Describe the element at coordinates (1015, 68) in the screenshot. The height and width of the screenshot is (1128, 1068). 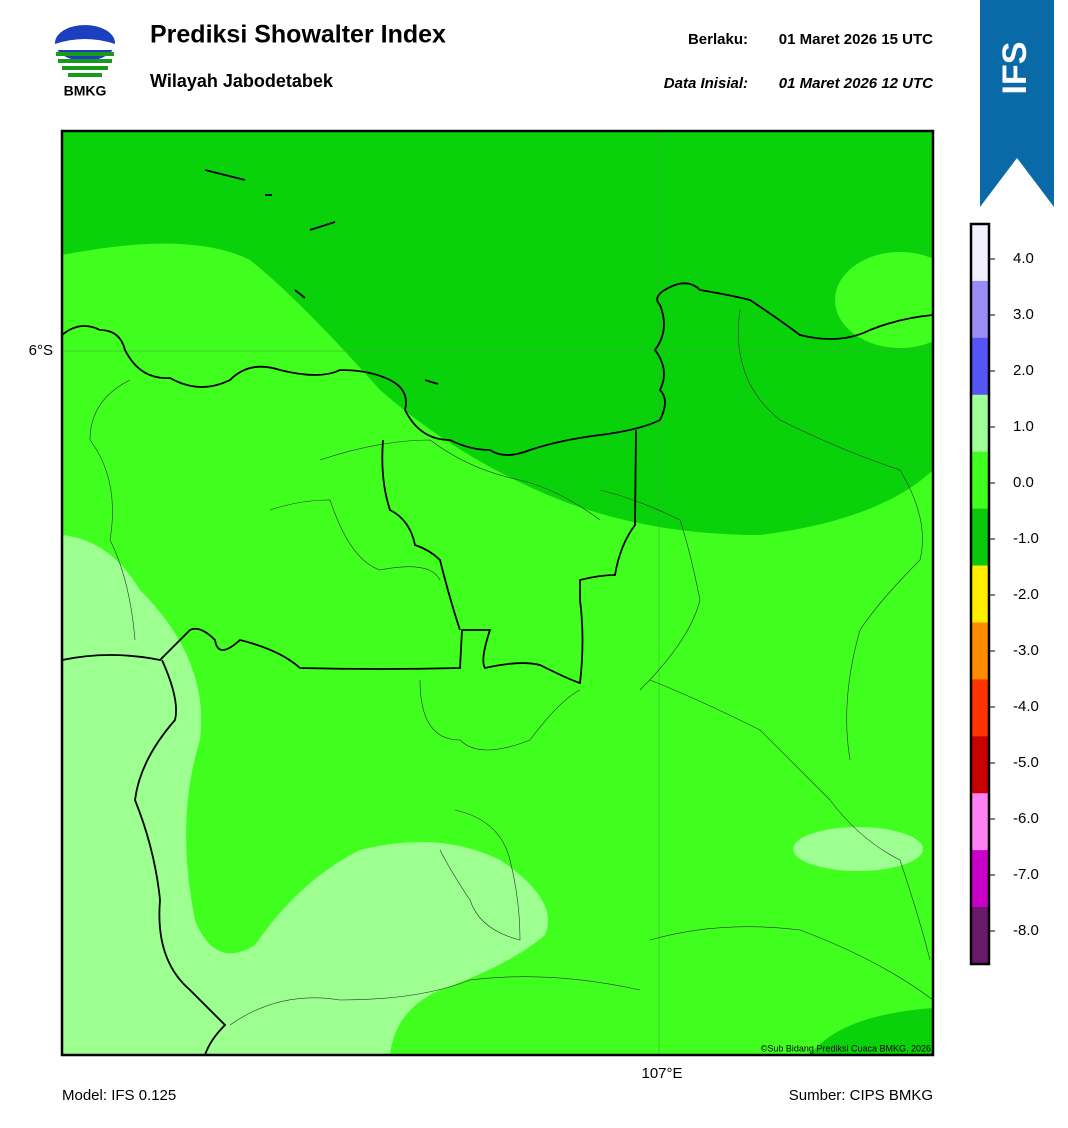
I see `badge-text: IFS` at that location.